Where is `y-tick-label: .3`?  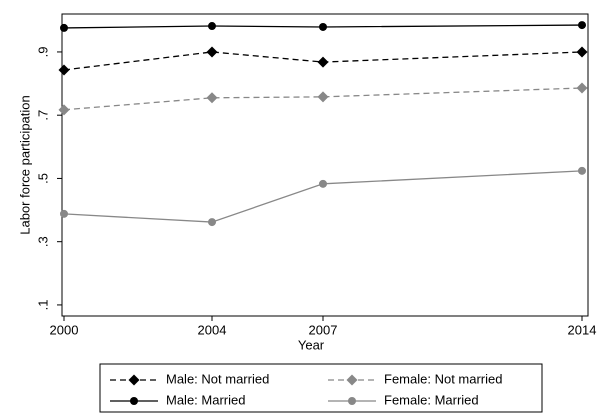
y-tick-label: .3 is located at coordinates (42, 241).